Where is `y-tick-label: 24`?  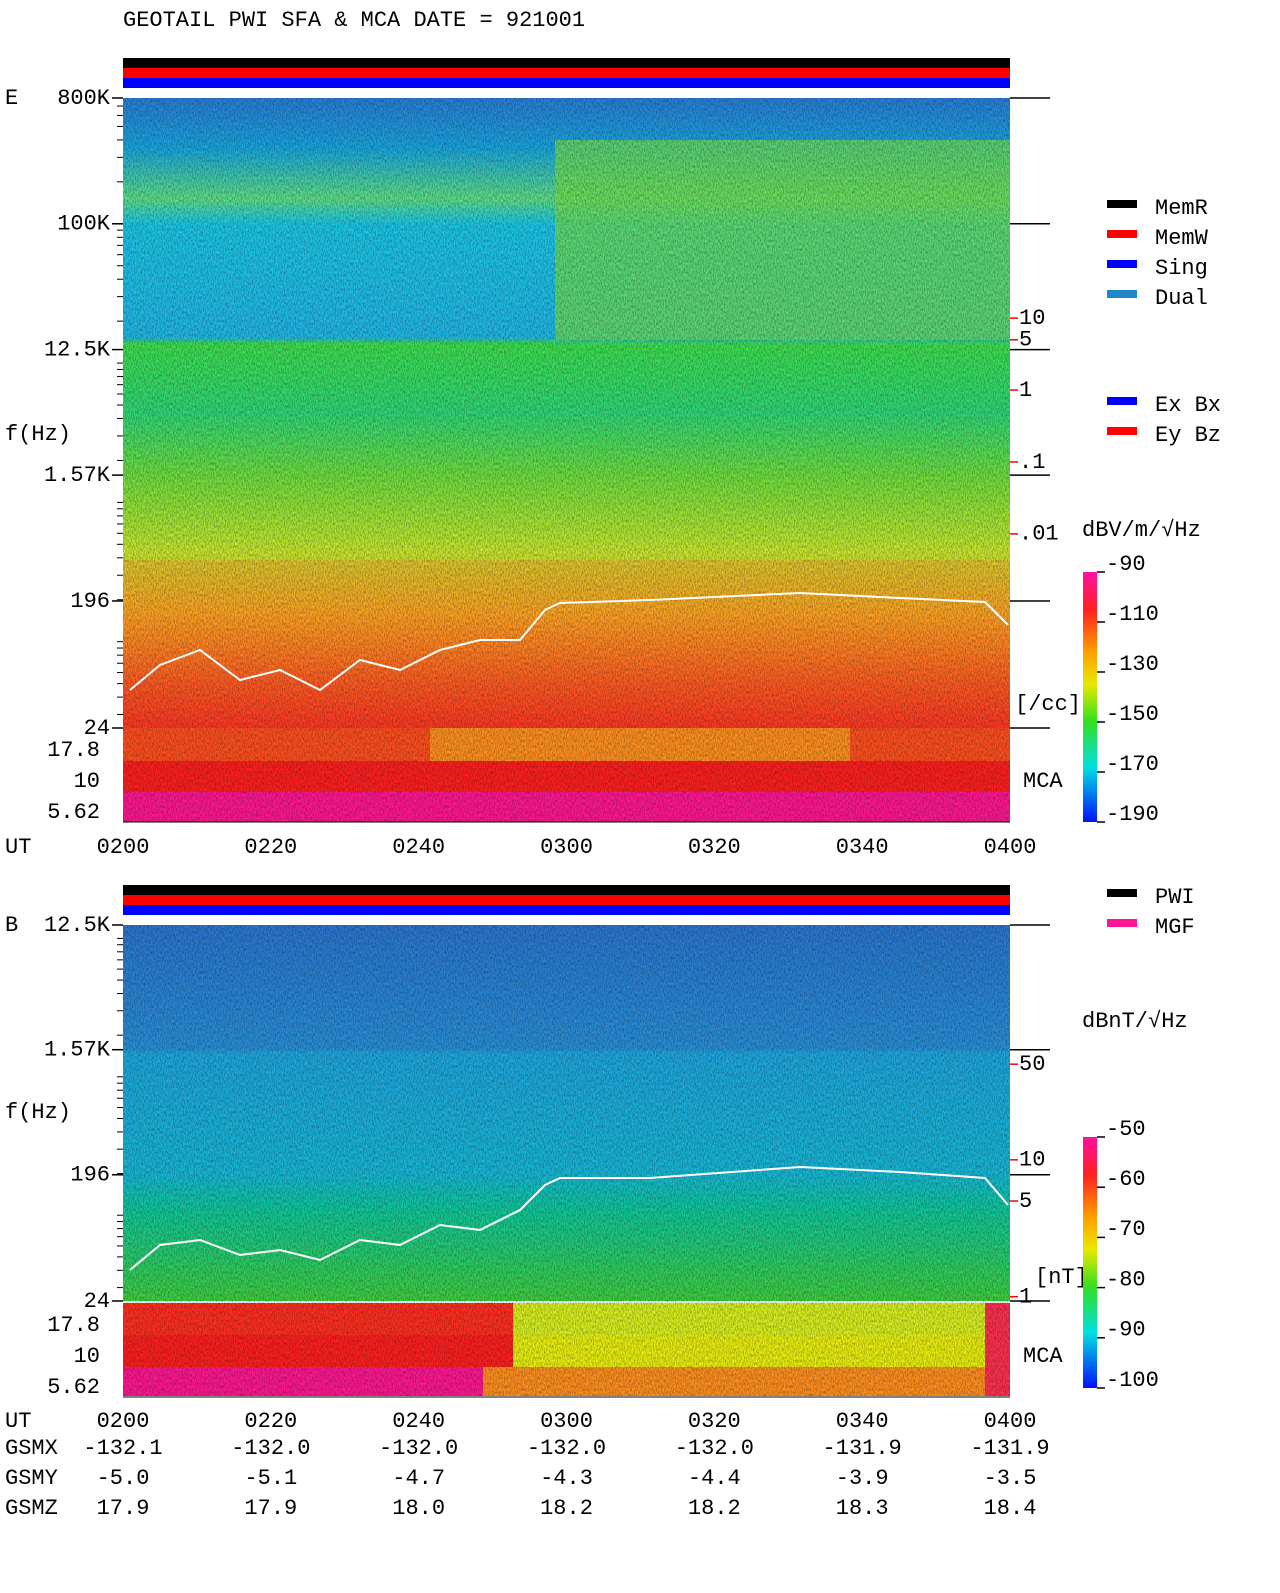
y-tick-label: 24 is located at coordinates (97, 728).